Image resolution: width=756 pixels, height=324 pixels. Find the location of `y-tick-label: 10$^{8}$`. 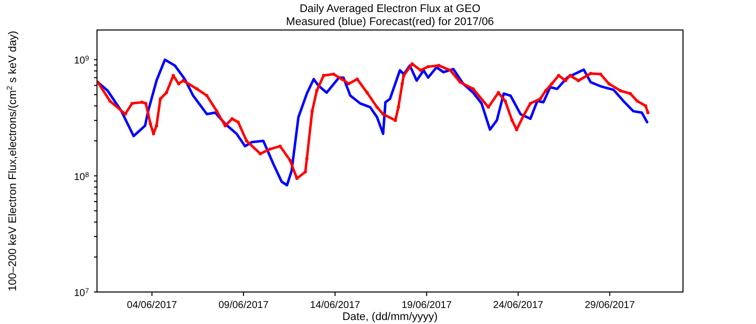

y-tick-label: 10$^{8}$ is located at coordinates (82, 177).